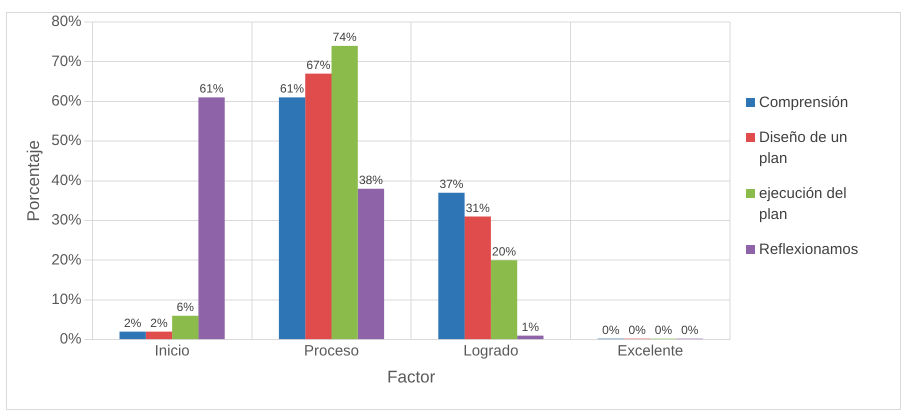  I want to click on y-tick-label: 80%, so click(66, 21).